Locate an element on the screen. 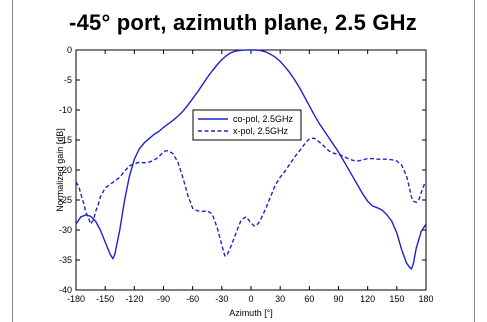 This screenshot has width=487, height=322. left-panel-edge is located at coordinates (7, 161).